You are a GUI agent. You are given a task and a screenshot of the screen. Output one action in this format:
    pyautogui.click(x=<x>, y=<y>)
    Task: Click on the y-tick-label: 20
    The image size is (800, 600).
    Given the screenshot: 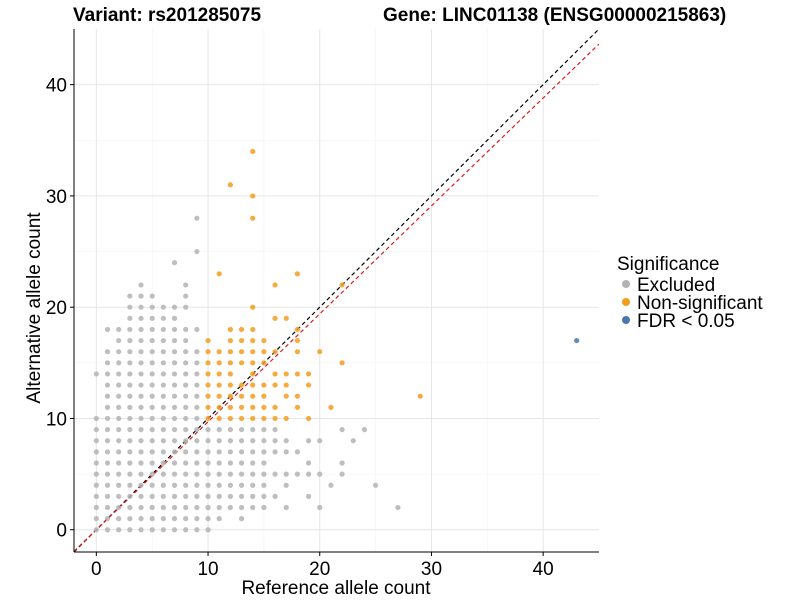 What is the action you would take?
    pyautogui.click(x=56, y=308)
    